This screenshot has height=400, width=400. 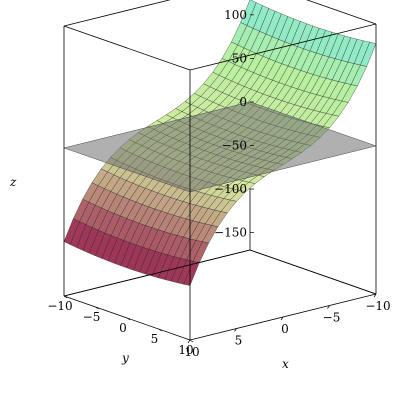 What do you see at coordinates (332, 318) in the screenshot?
I see `x-tick-label: −5` at bounding box center [332, 318].